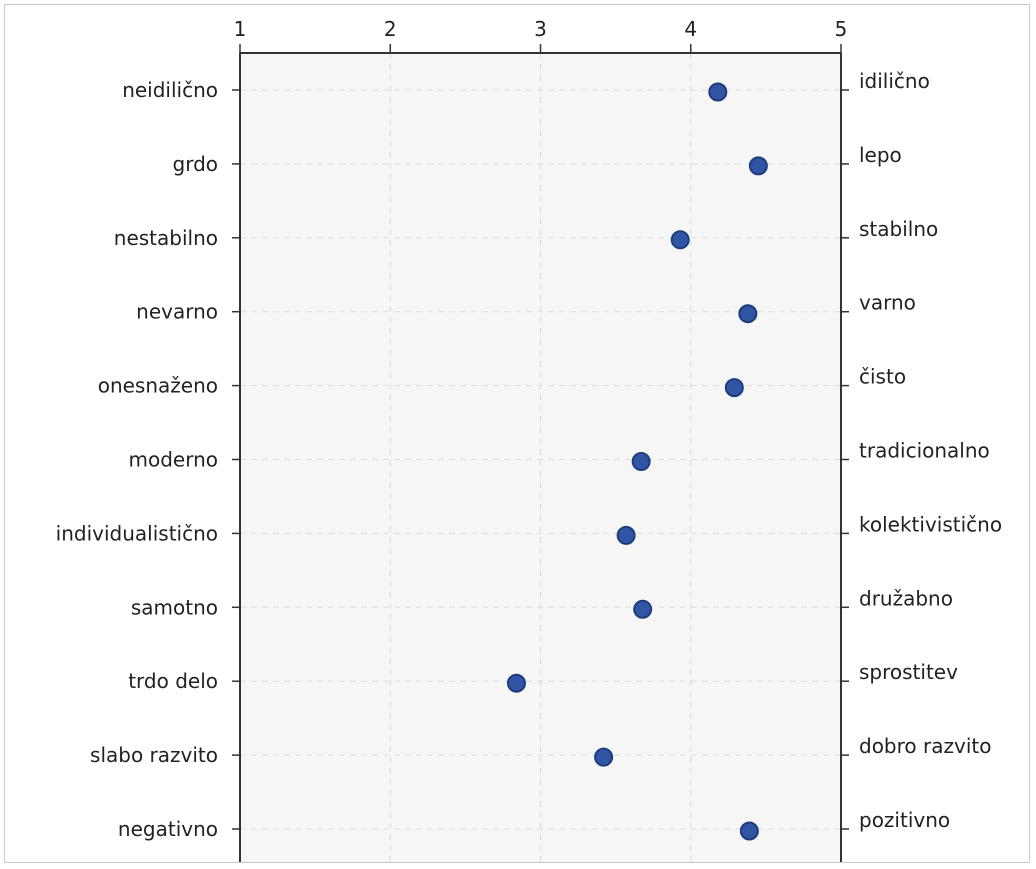  Describe the element at coordinates (137, 533) in the screenshot. I see `left-label: individualistično` at that location.